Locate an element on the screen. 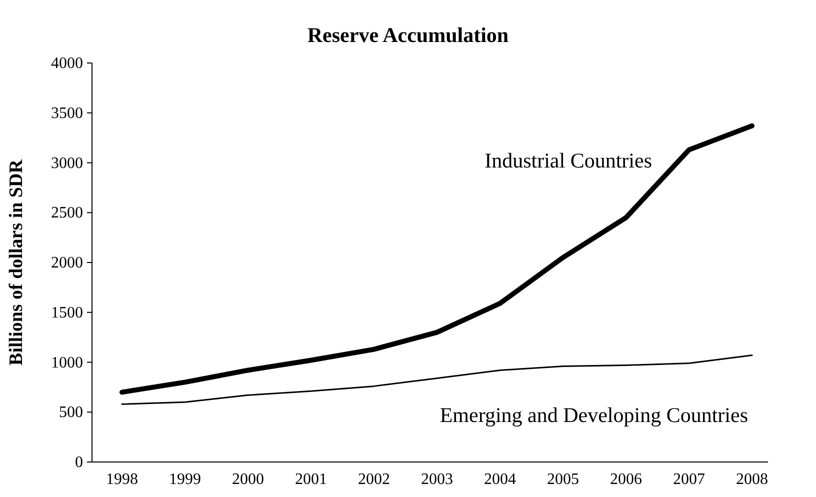 Image resolution: width=816 pixels, height=497 pixels. y-tick-label: 2500 is located at coordinates (67, 213).